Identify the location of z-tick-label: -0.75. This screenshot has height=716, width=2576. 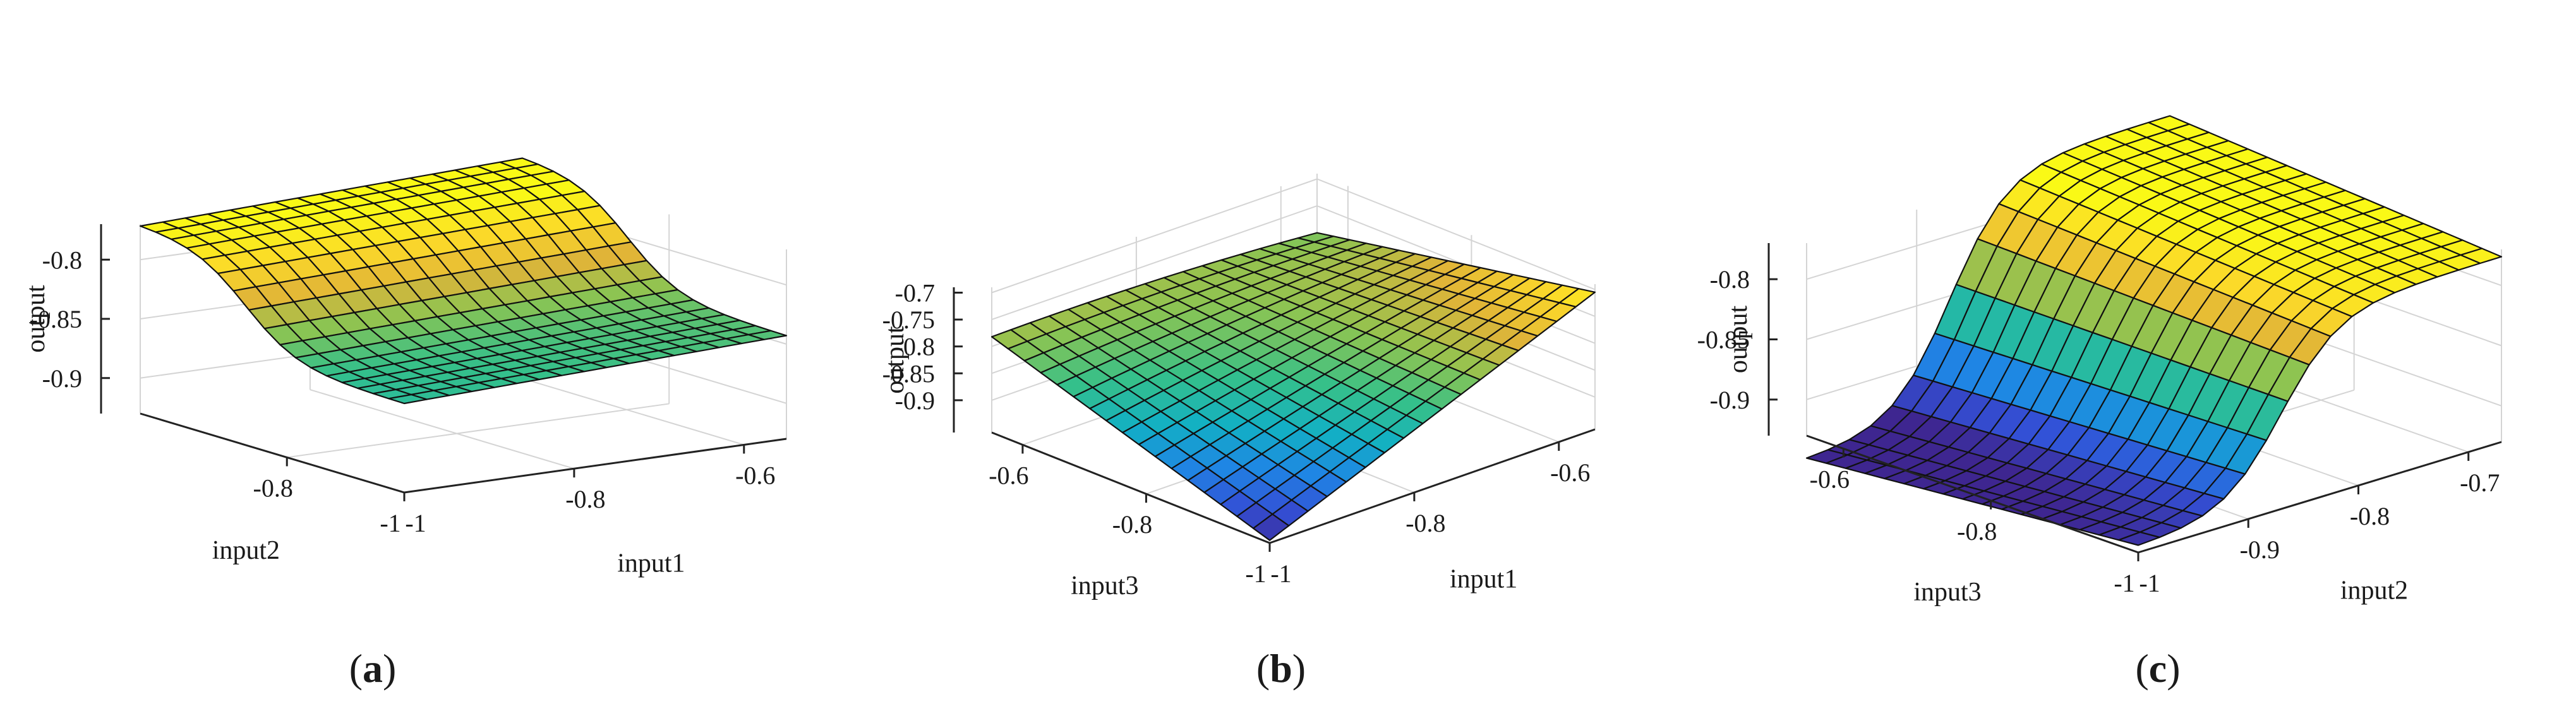
(908, 320).